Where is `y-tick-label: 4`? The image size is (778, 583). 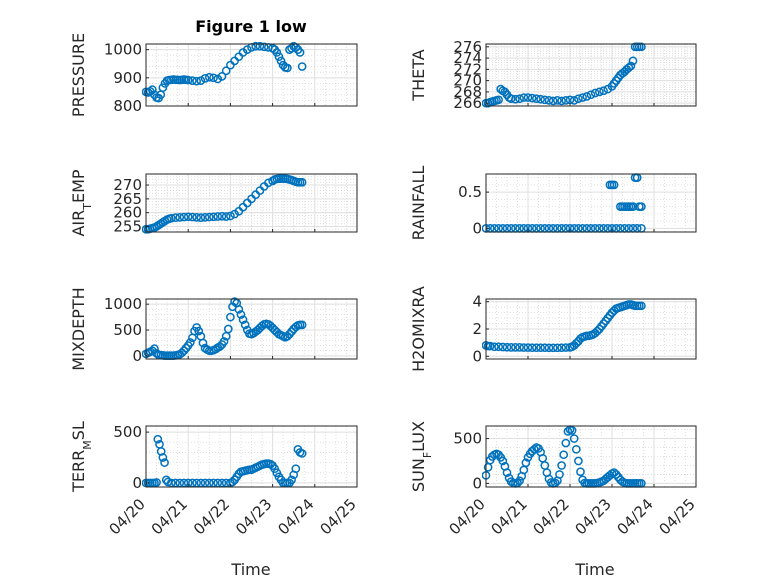
y-tick-label: 4 is located at coordinates (477, 302).